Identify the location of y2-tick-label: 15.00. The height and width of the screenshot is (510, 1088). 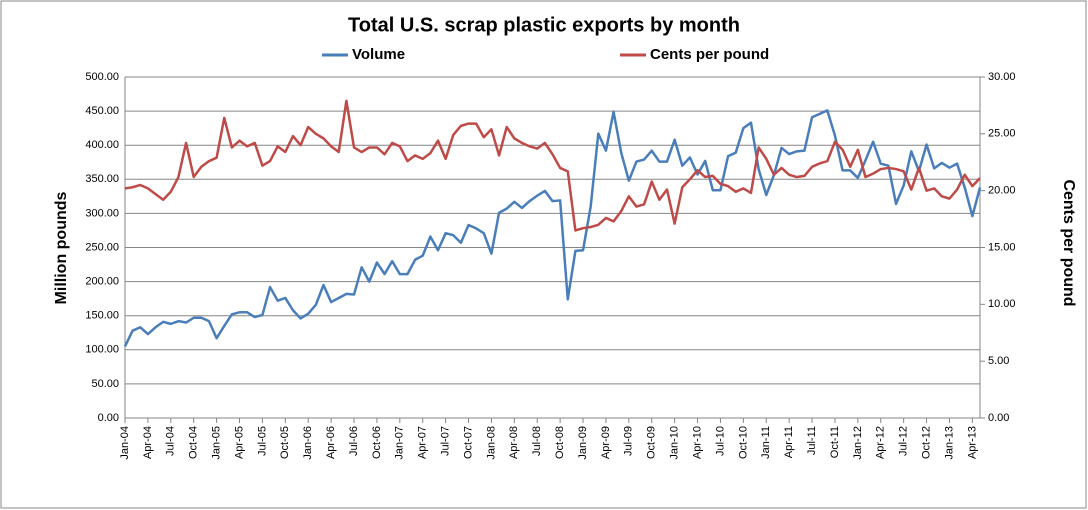
(1002, 247).